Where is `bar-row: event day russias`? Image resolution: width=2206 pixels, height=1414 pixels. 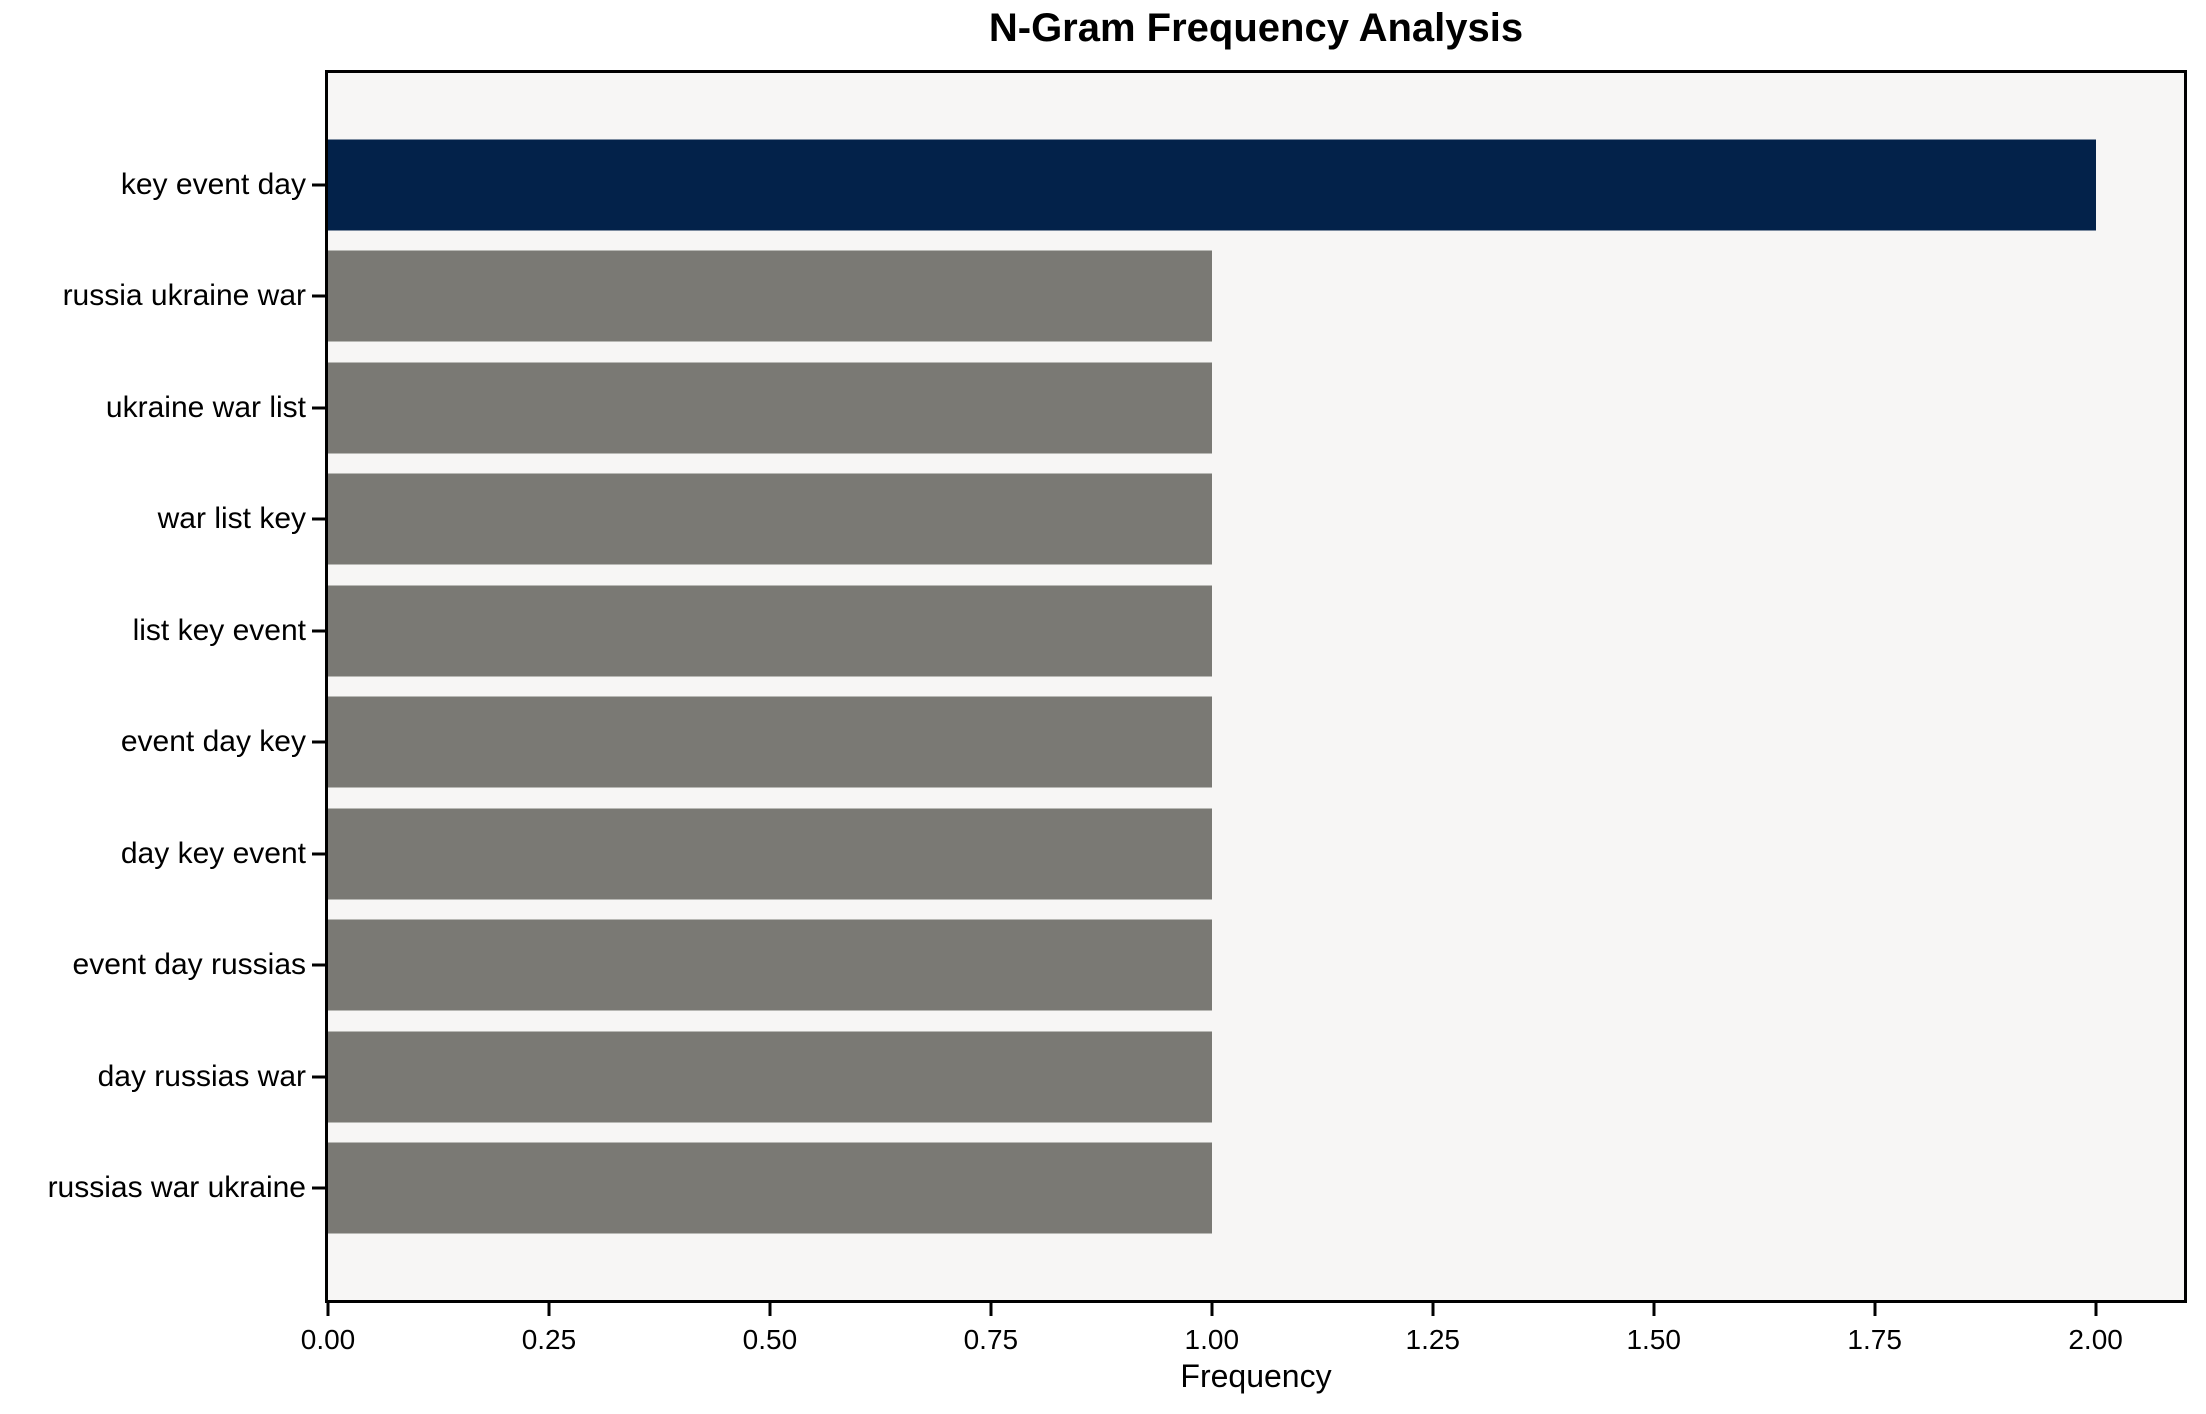 bar-row: event day russias is located at coordinates (1128, 966).